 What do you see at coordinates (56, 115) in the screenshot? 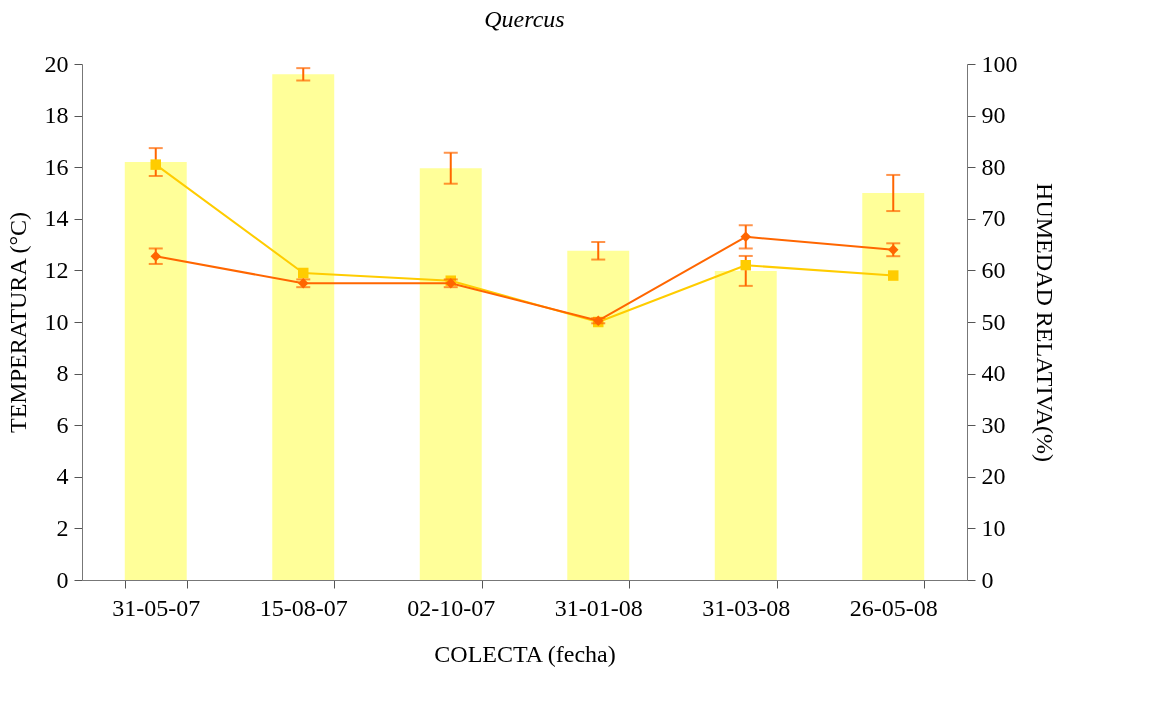
I see `y-tick-label: 18` at bounding box center [56, 115].